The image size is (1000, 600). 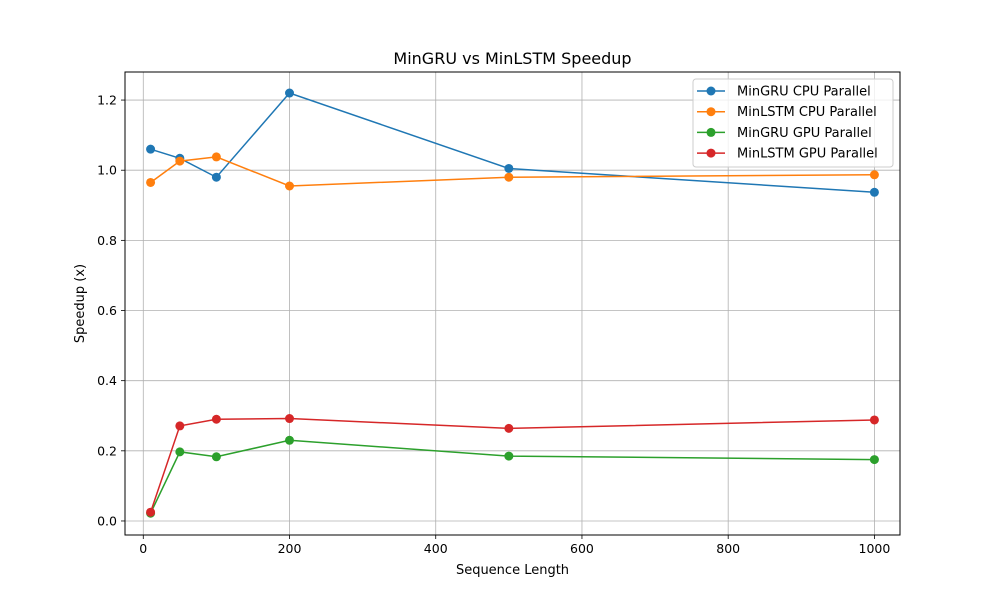 I want to click on x-tick-label: 200, so click(x=290, y=548).